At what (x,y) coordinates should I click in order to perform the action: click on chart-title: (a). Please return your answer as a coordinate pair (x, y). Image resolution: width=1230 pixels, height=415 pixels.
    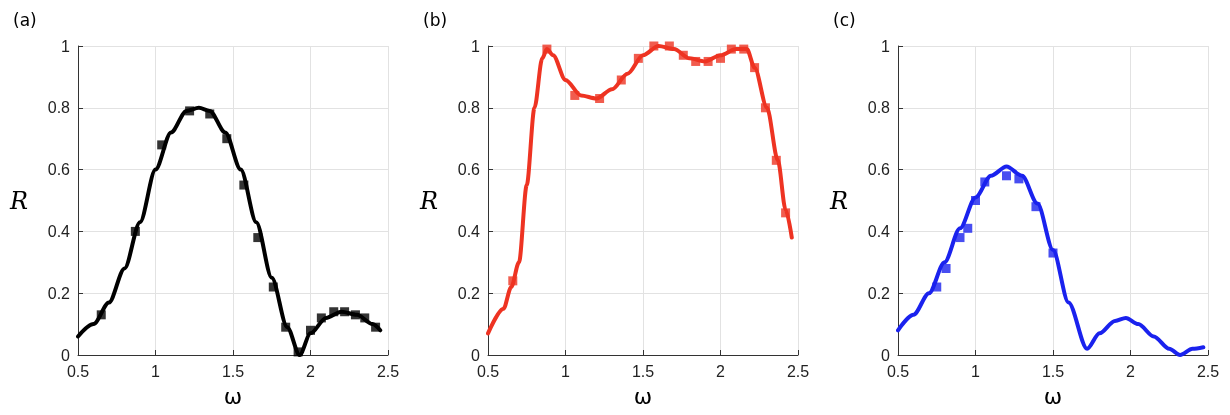
    Looking at the image, I should click on (25, 19).